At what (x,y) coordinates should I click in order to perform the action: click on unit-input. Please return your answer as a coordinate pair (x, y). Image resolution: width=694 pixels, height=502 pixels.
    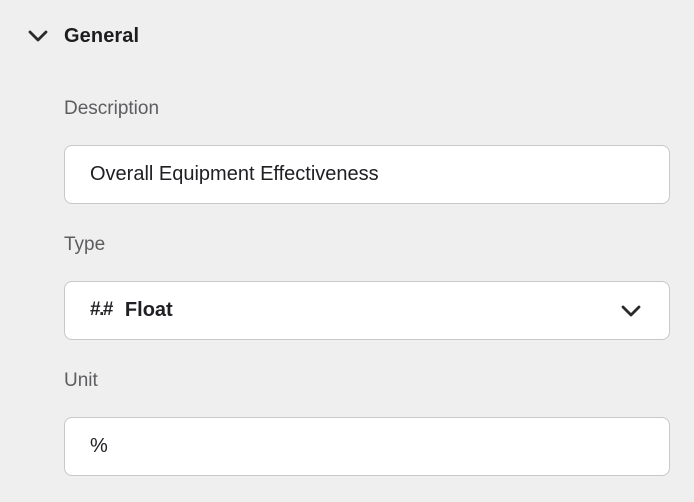
    Looking at the image, I should click on (367, 446).